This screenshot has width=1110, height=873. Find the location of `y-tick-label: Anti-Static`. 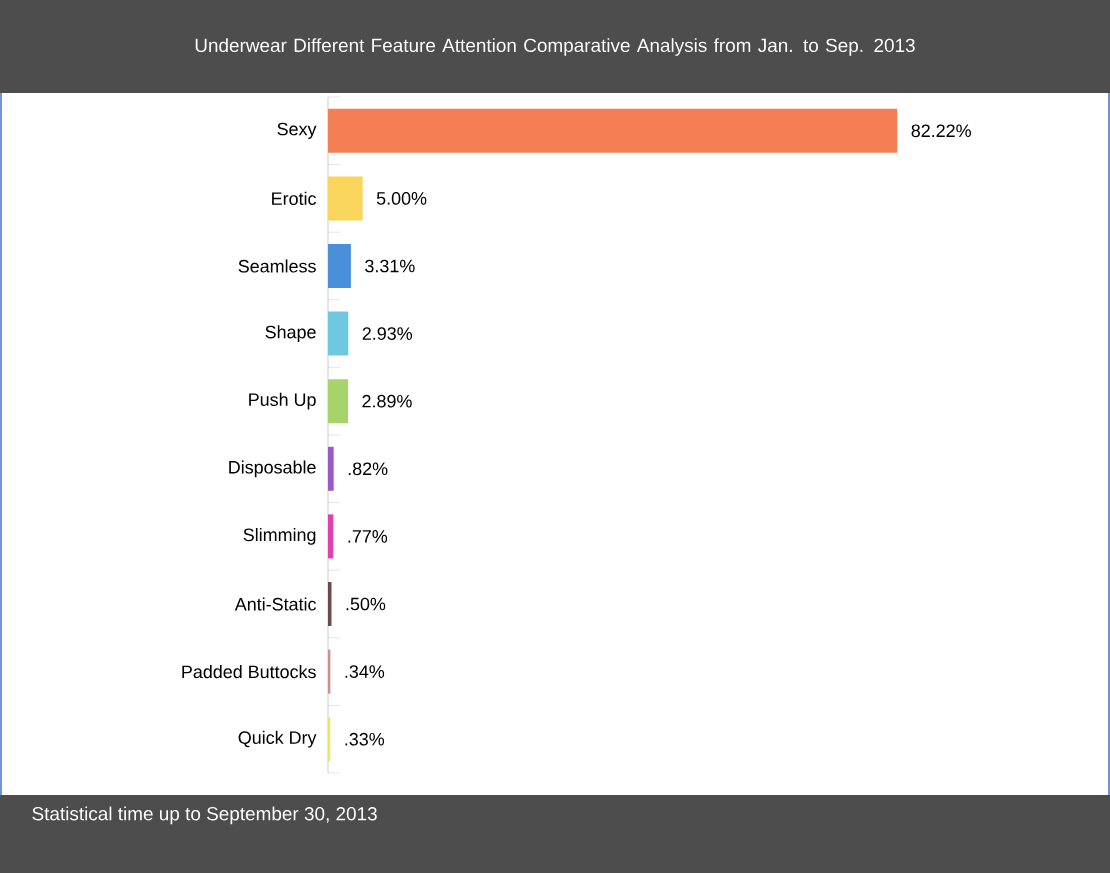

y-tick-label: Anti-Static is located at coordinates (275, 604).